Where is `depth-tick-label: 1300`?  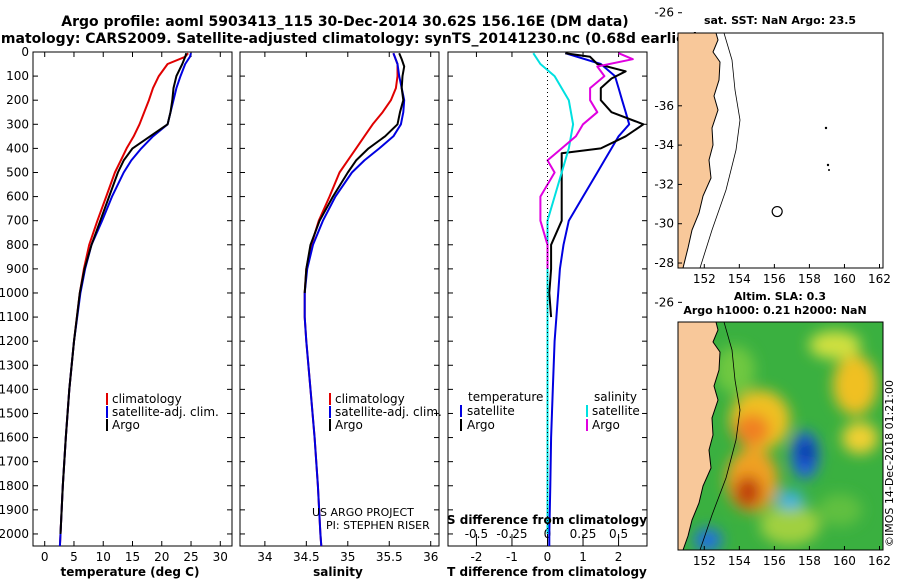 depth-tick-label: 1300 is located at coordinates (14, 365).